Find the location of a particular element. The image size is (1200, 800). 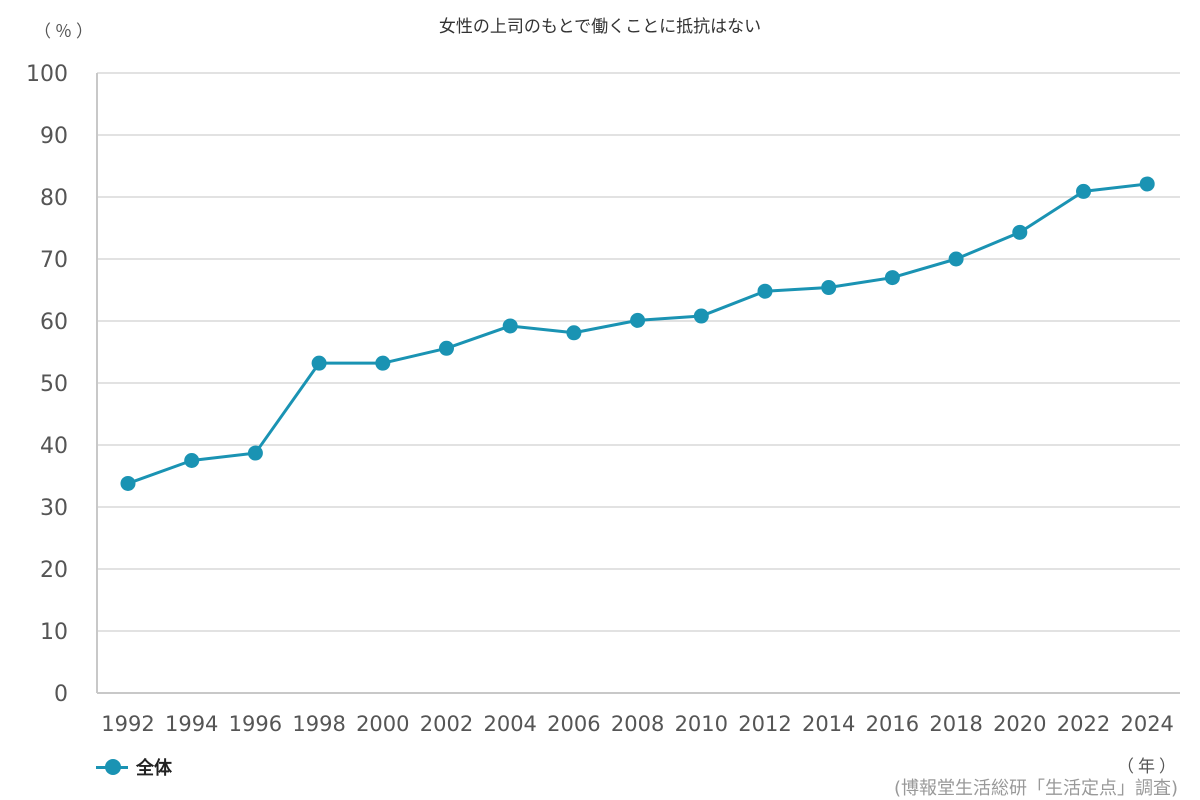

x-tick-label: 2016 is located at coordinates (892, 724).